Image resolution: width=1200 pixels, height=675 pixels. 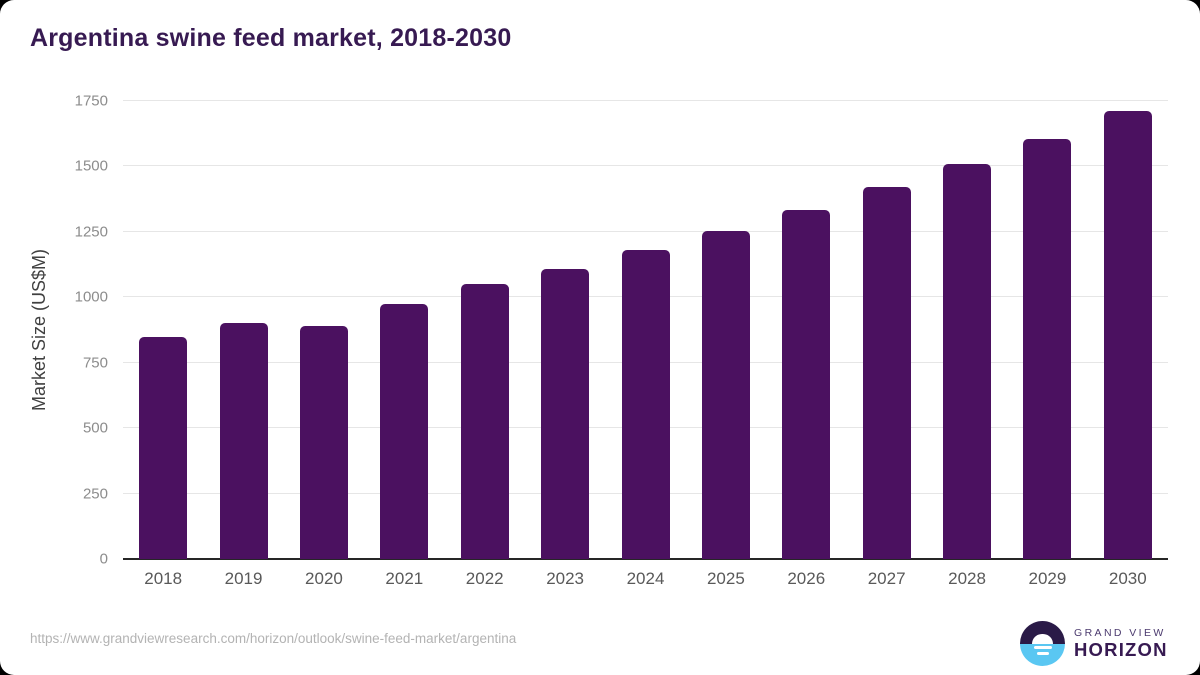 What do you see at coordinates (91, 297) in the screenshot?
I see `y-tick-label-1000: 1000` at bounding box center [91, 297].